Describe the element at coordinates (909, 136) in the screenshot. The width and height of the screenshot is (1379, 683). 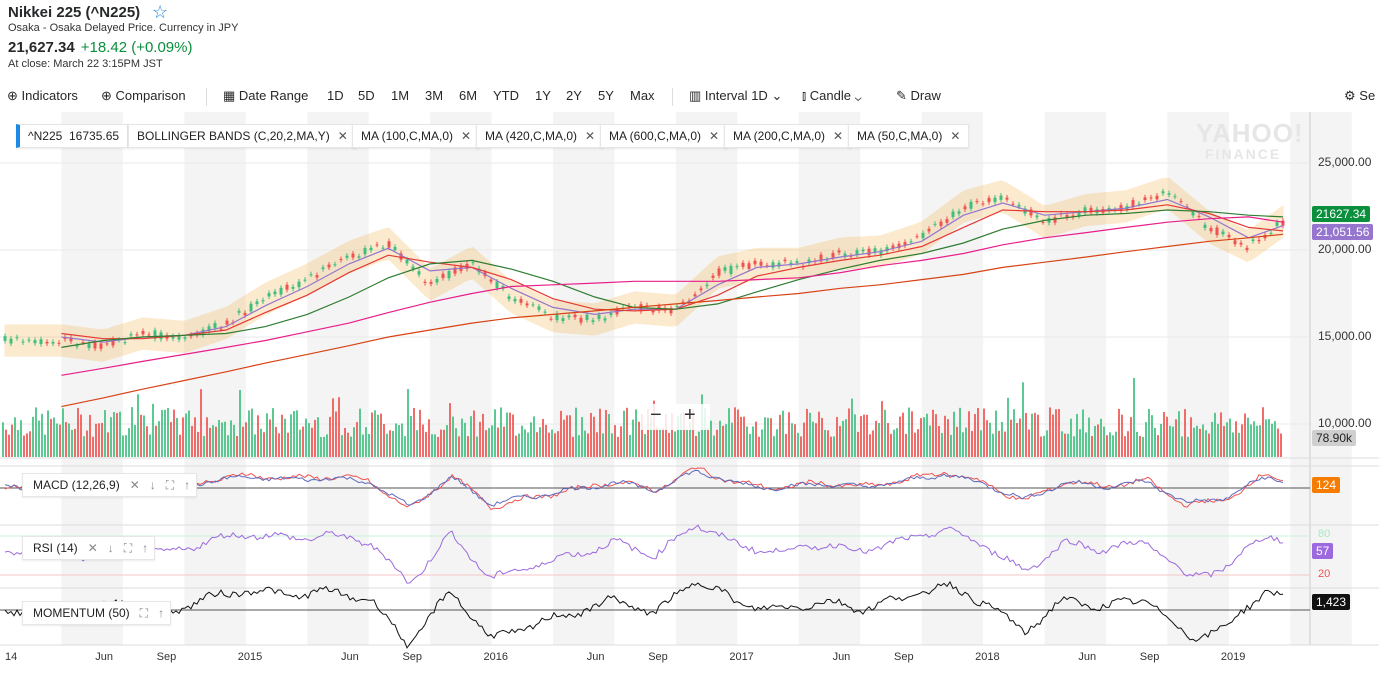
I see `study-legend: MA (50,C,MA,0) ✕` at that location.